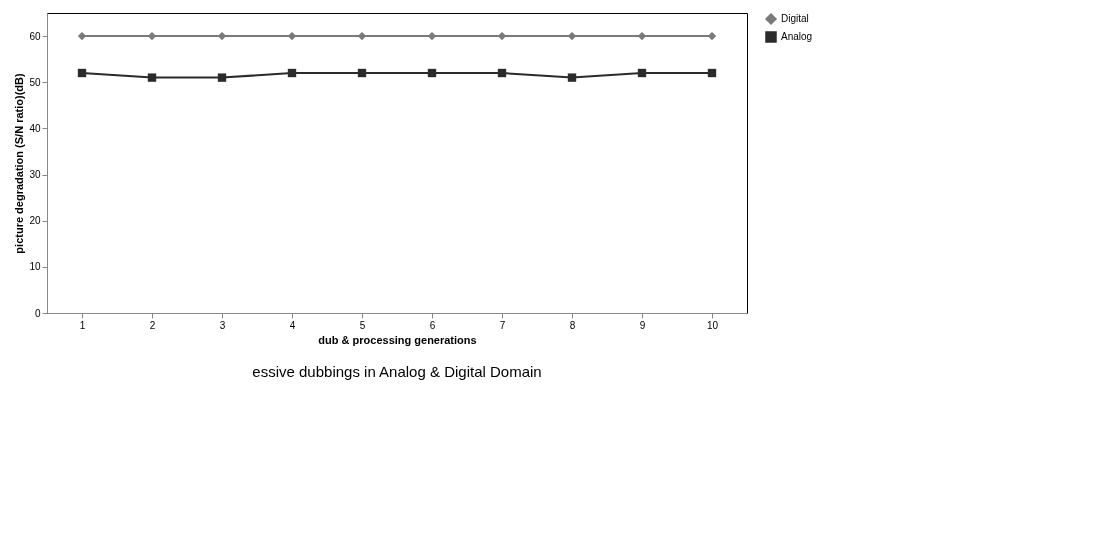 Image resolution: width=1097 pixels, height=537 pixels. Describe the element at coordinates (35, 82) in the screenshot. I see `y-tick-label: 50` at that location.